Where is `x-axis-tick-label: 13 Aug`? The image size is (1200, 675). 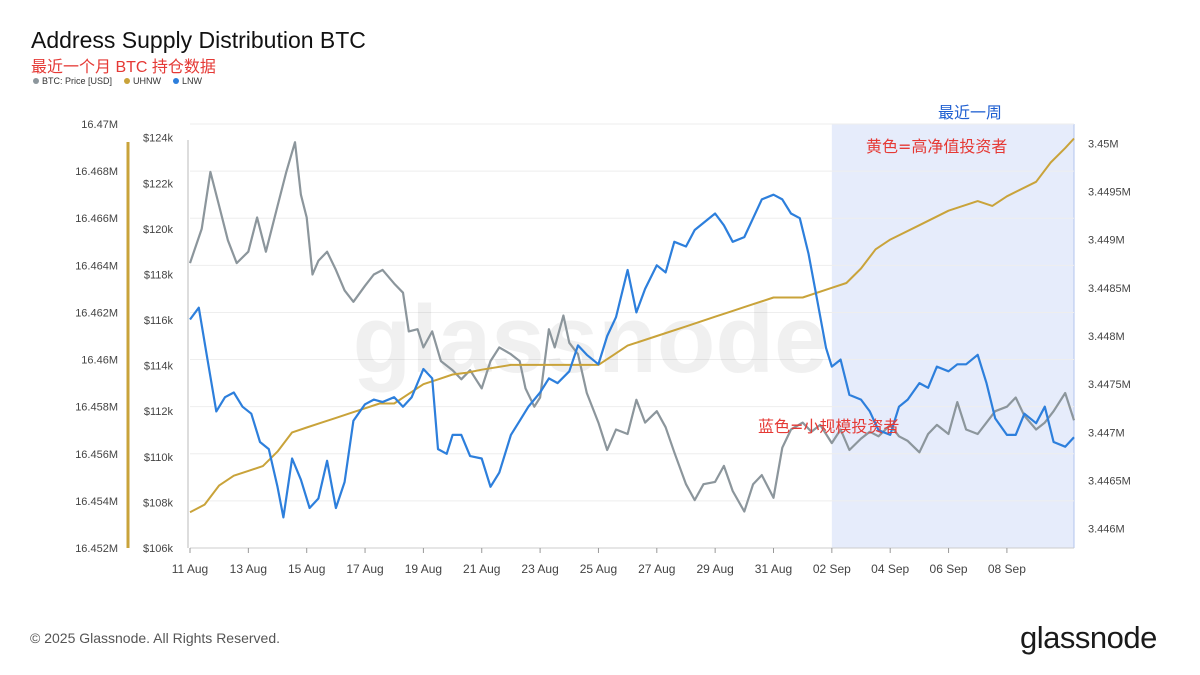 x-axis-tick-label: 13 Aug is located at coordinates (248, 569).